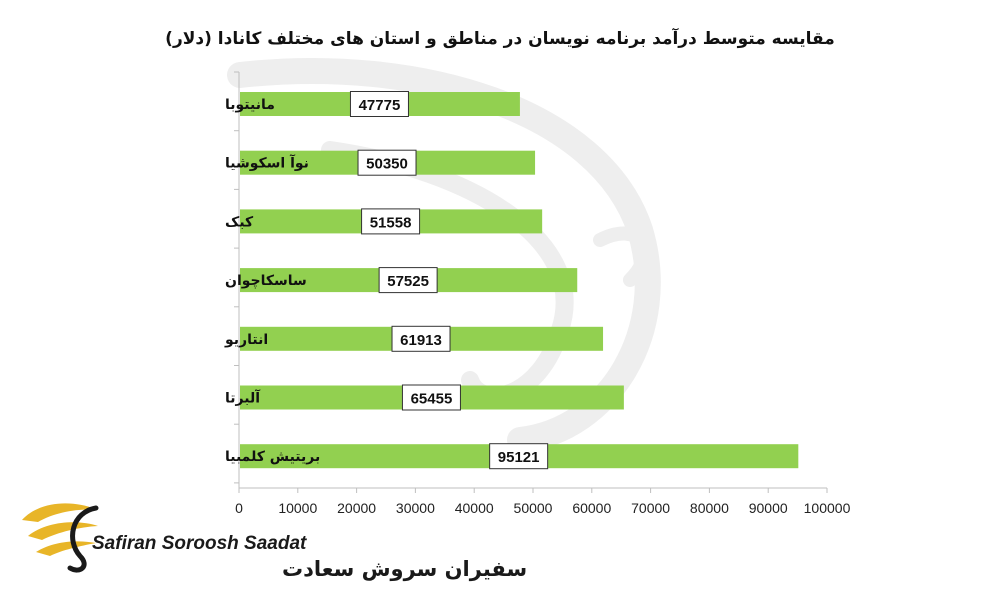  I want to click on category-label: ساسکاچوان, so click(266, 281).